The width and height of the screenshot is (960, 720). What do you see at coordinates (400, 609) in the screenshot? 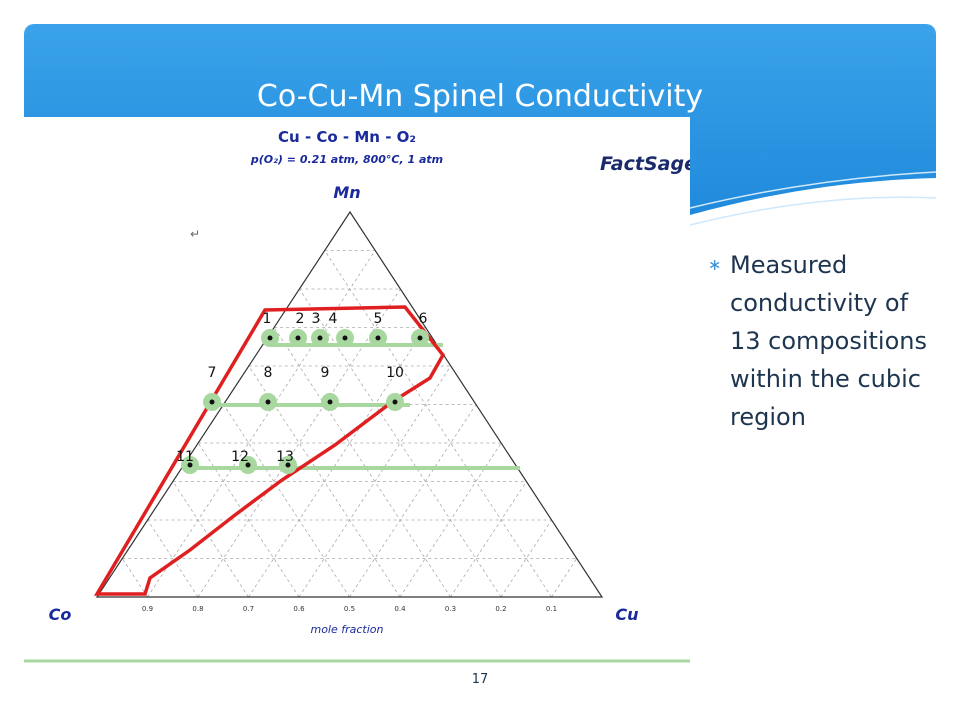
I see `tick-label: 0.4` at bounding box center [400, 609].